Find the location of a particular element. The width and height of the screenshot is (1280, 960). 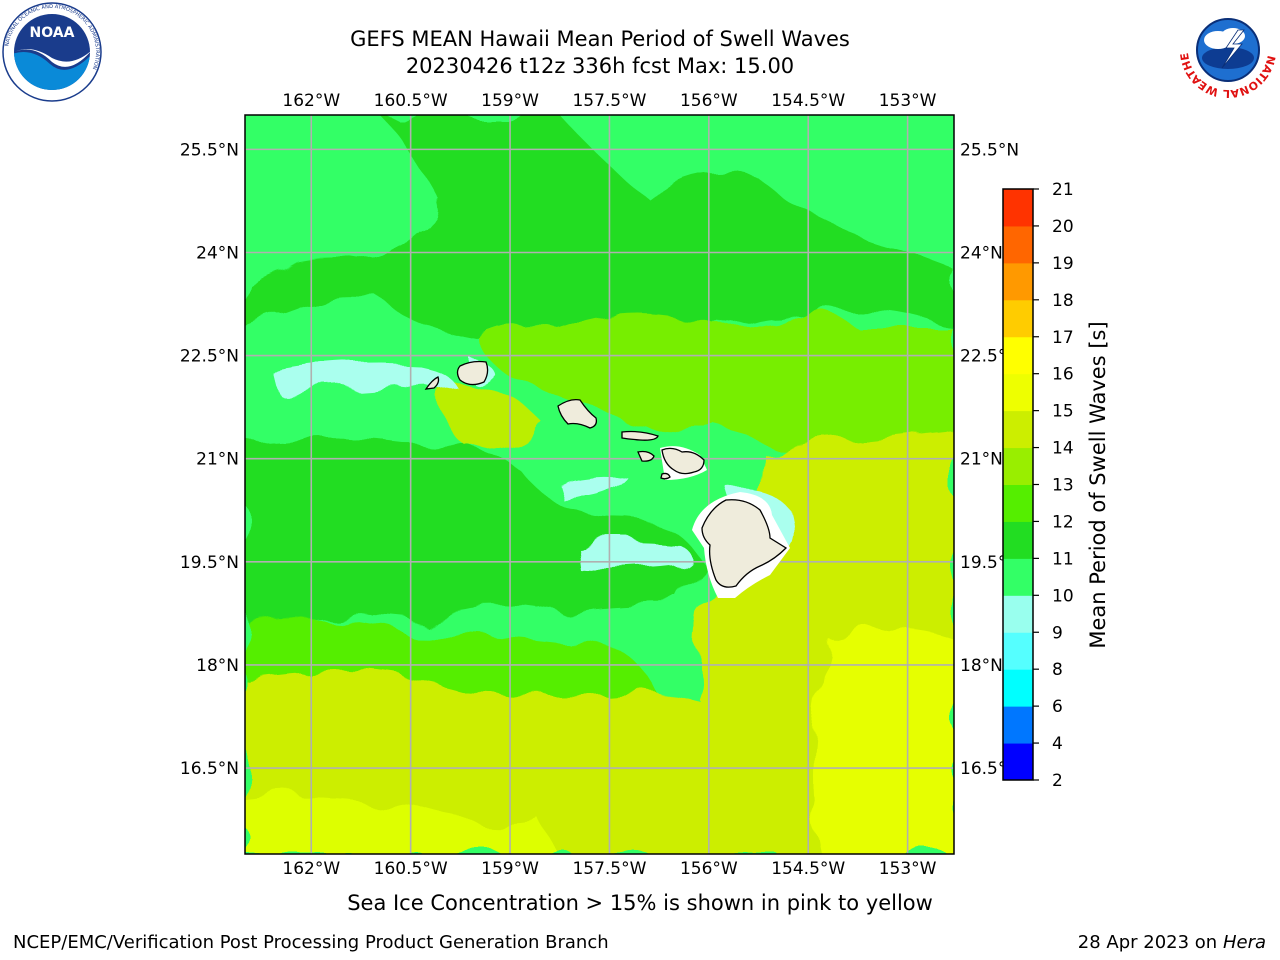

lon-tick-top: 154.5°W is located at coordinates (808, 101).